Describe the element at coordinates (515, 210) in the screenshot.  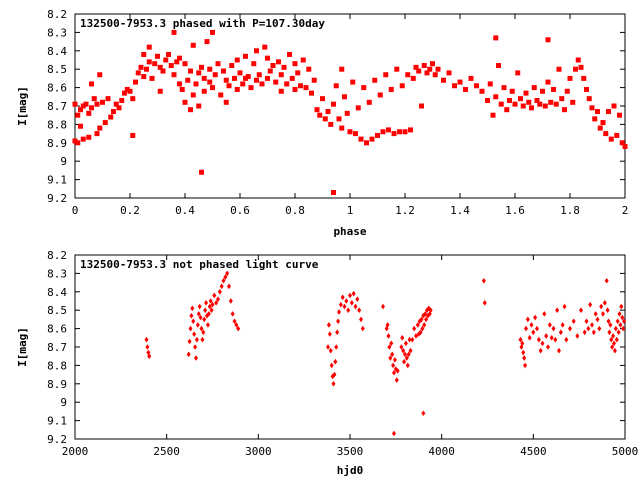
I see `x-tick-label: 1.6` at that location.